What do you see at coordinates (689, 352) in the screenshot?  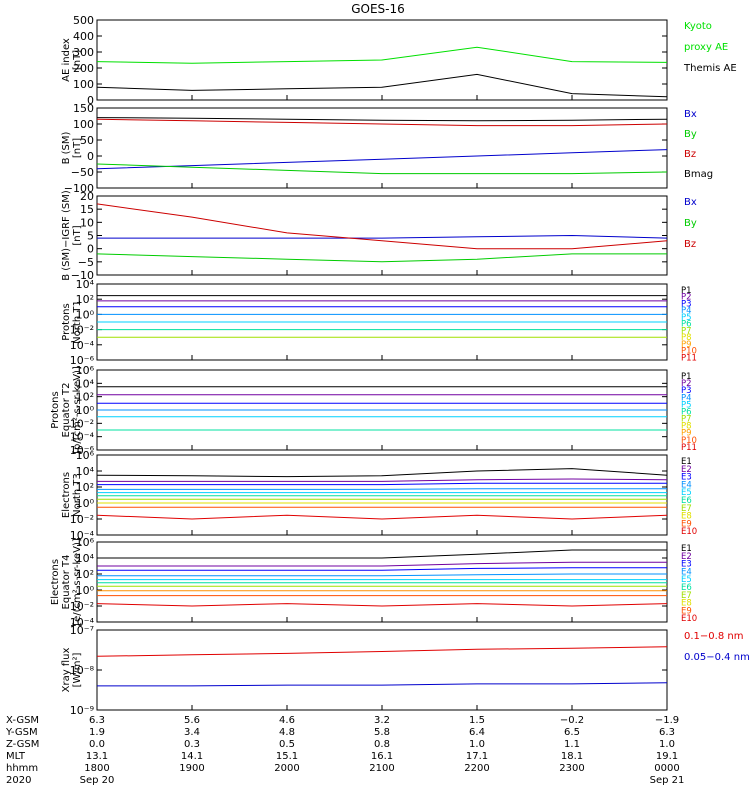 I see `legend-entry: P10` at bounding box center [689, 352].